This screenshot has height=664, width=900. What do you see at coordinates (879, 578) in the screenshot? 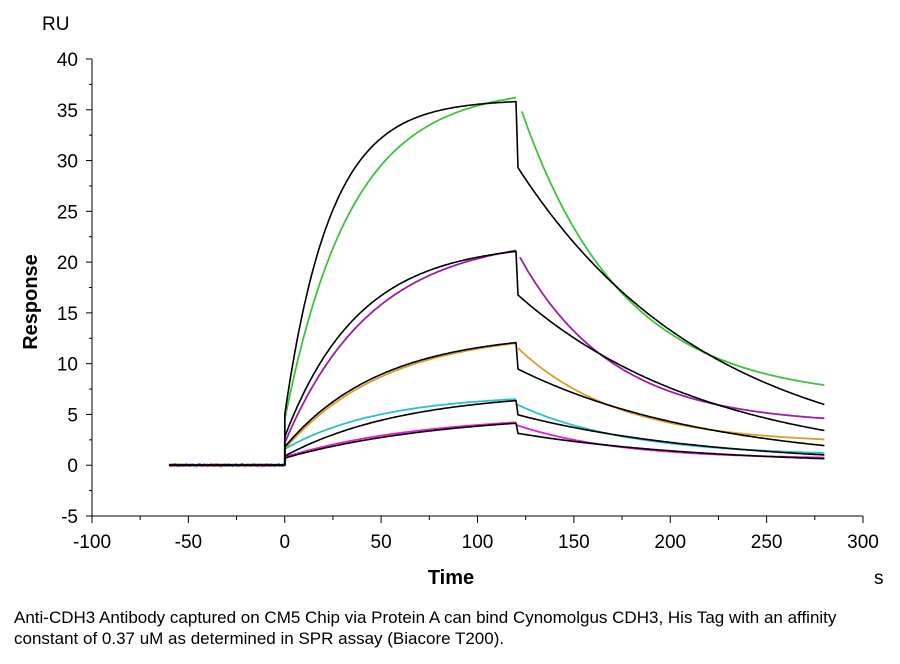
I see `x-unit-label: s` at bounding box center [879, 578].